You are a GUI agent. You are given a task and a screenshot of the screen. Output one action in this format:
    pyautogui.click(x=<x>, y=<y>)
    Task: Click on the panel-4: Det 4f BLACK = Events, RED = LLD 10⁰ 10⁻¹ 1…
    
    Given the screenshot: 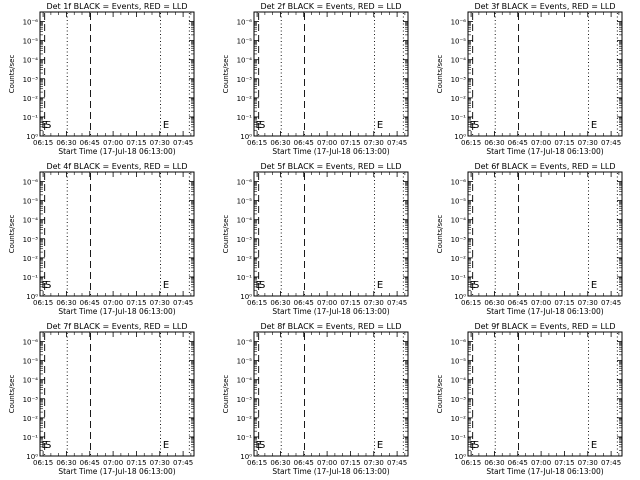 What is the action you would take?
    pyautogui.click(x=101, y=239)
    